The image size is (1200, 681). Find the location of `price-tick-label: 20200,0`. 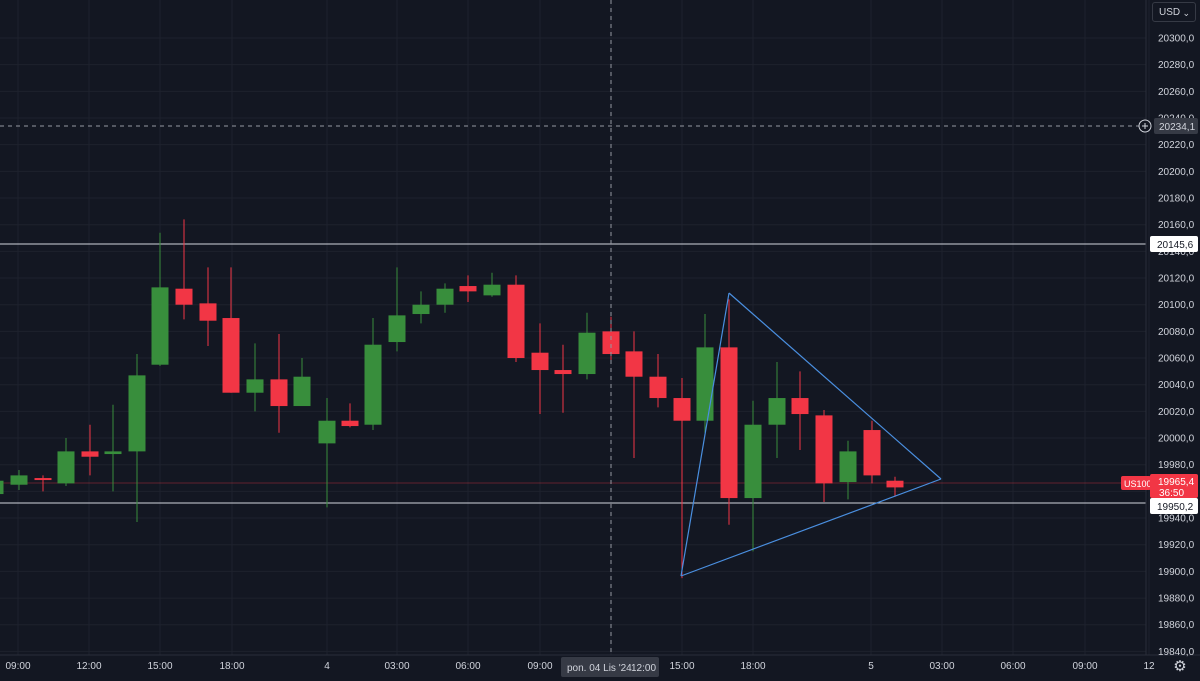

price-tick-label: 20200,0 is located at coordinates (1176, 172).